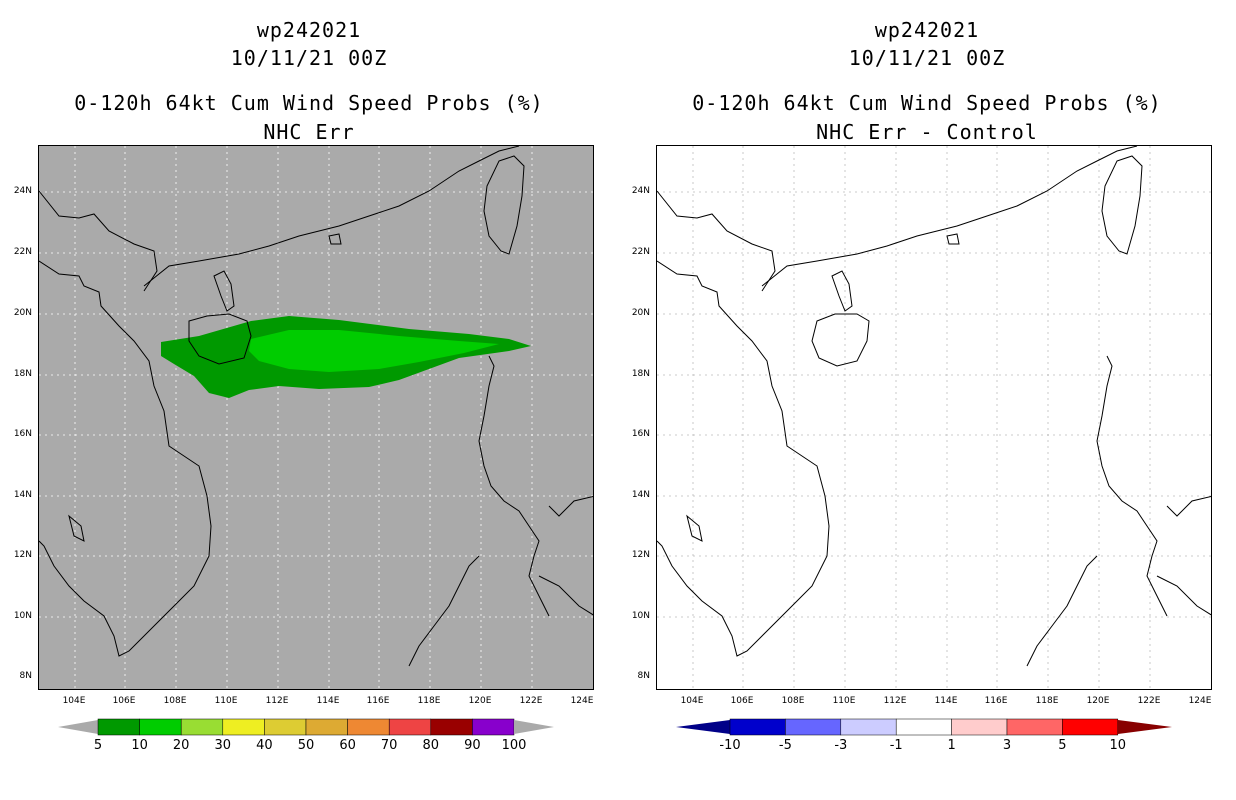 This screenshot has height=800, width=1236. Describe the element at coordinates (1007, 745) in the screenshot. I see `colorbar-label: 3` at that location.